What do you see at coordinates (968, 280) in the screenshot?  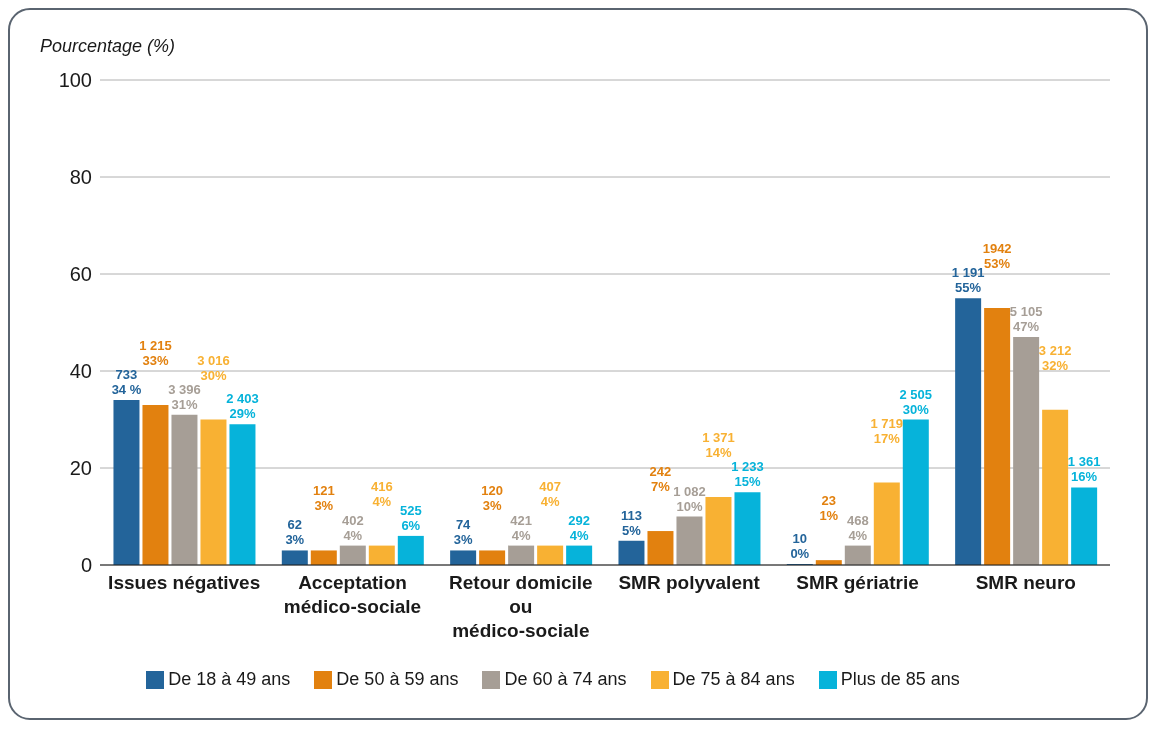 I see `data-label: 1 191 55%` at bounding box center [968, 280].